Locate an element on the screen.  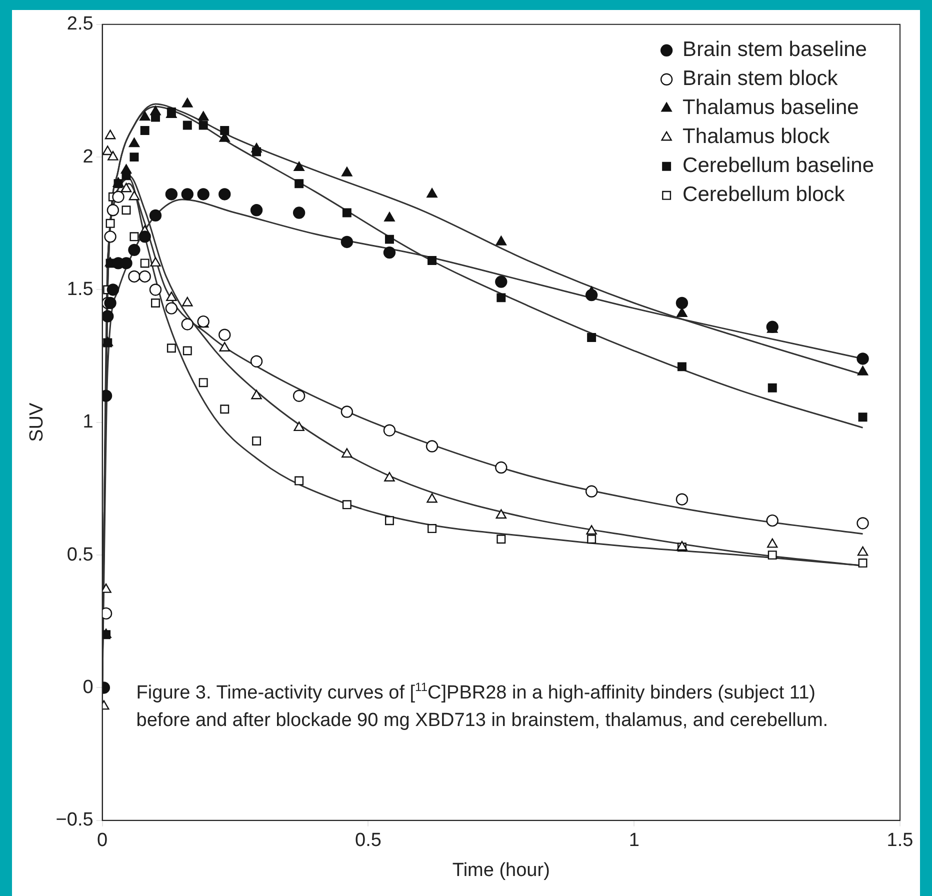
x-tick-label: 1 is located at coordinates (634, 841).